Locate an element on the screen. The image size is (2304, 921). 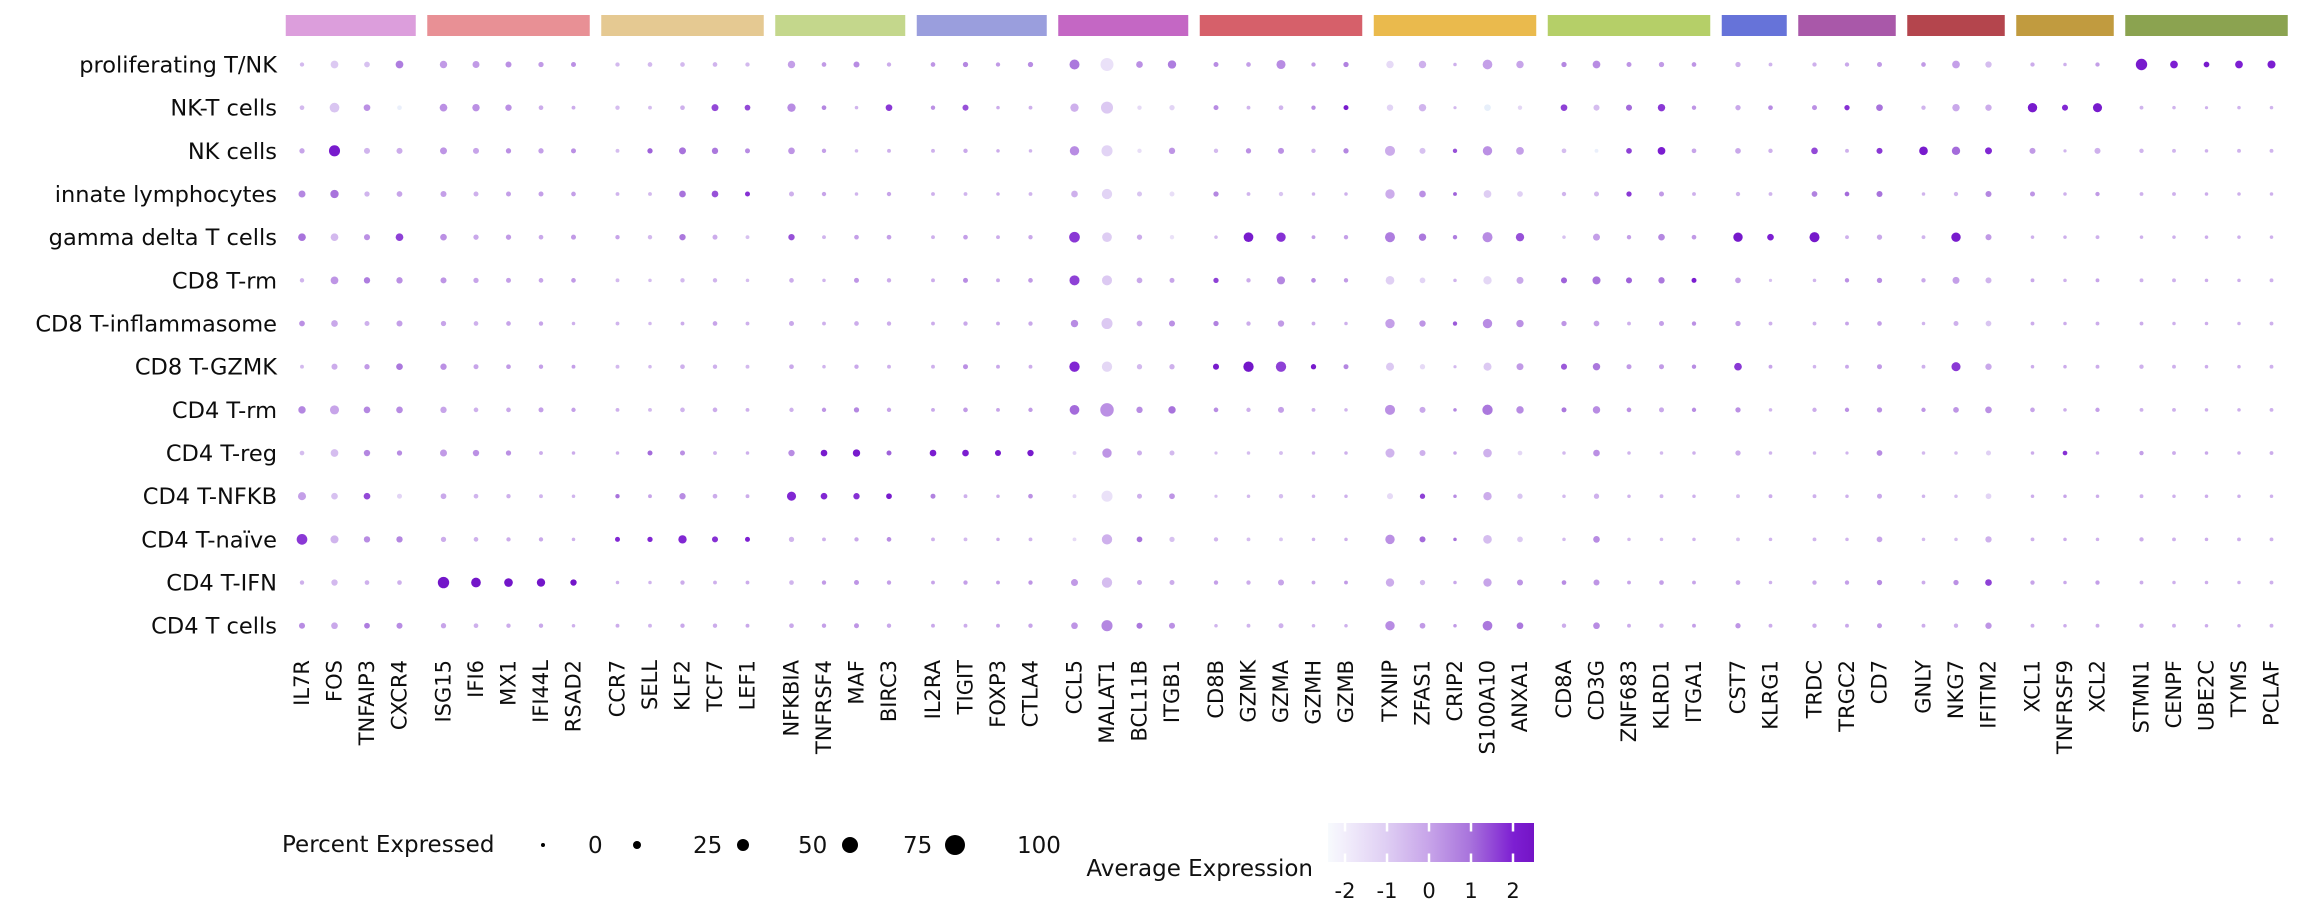
cell-type-label: CD8 T-inflammasome is located at coordinates (156, 325).